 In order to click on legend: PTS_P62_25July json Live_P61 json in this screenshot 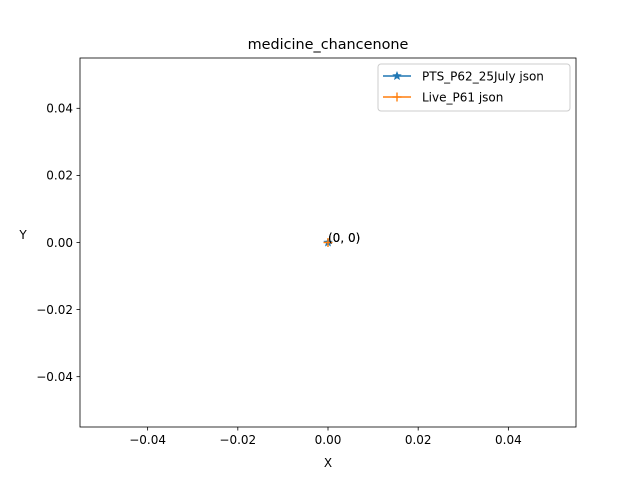, I will do `click(474, 87)`.